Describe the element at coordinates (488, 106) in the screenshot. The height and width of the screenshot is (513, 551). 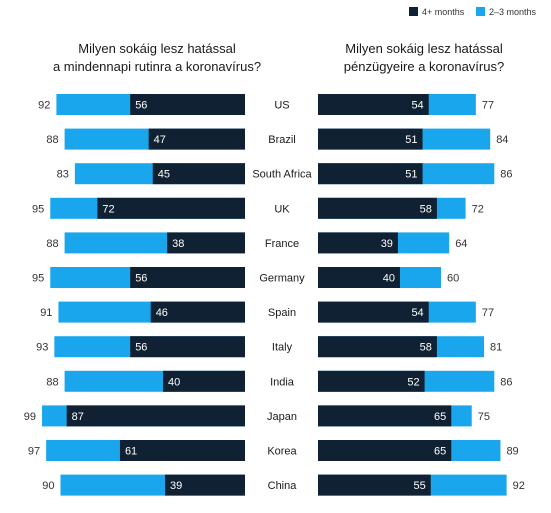
I see `right-value-total-us: 77` at that location.